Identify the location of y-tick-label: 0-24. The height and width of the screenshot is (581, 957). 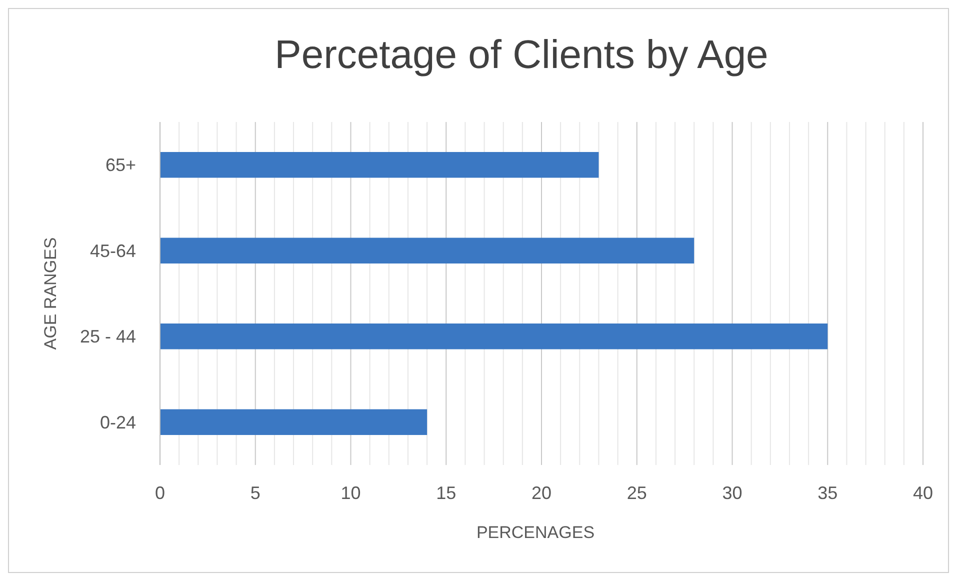
(118, 422).